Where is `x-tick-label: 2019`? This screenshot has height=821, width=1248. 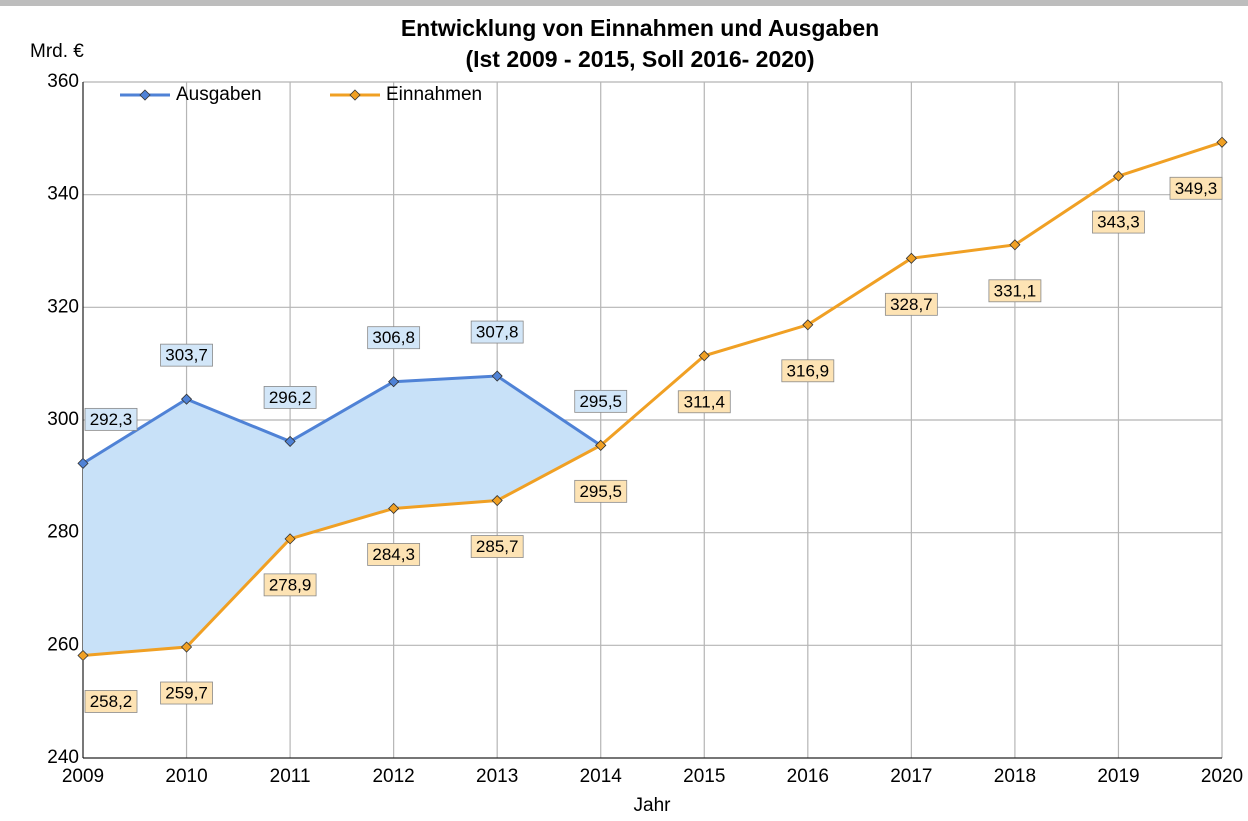
x-tick-label: 2019 is located at coordinates (1118, 776).